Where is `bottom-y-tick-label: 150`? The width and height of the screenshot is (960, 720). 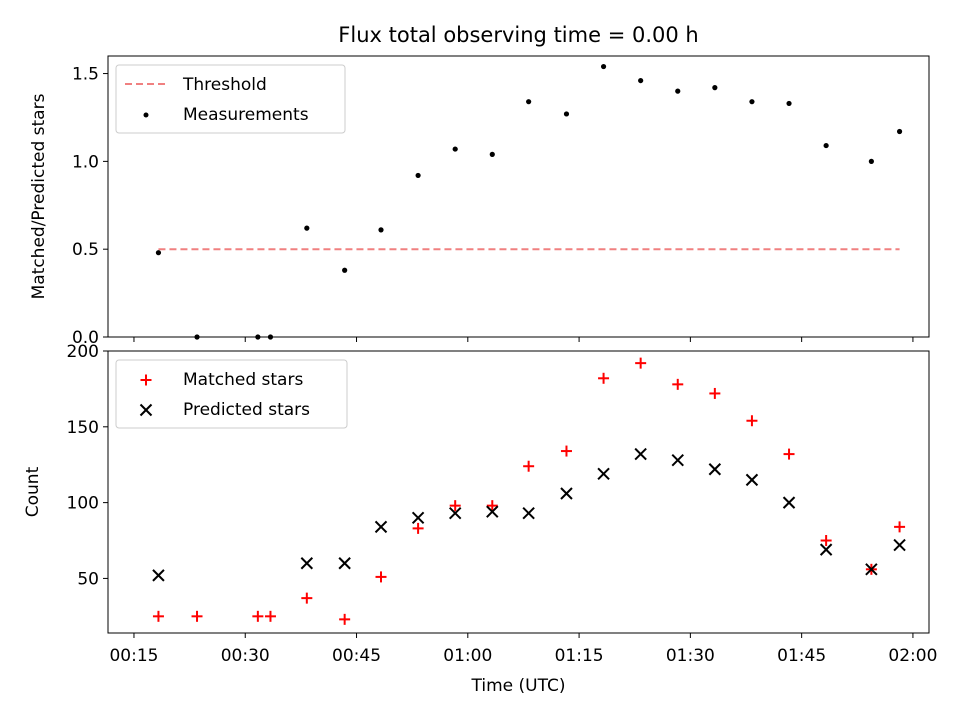
bottom-y-tick-label: 150 is located at coordinates (83, 428).